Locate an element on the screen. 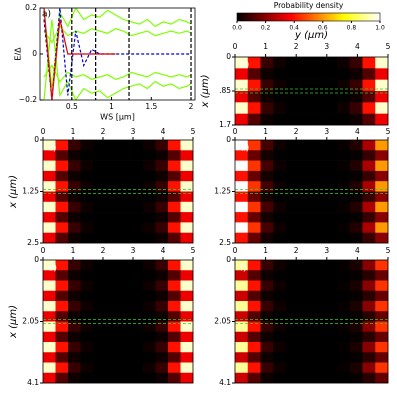 The height and width of the screenshot is (395, 397). series-line is located at coordinates (117, 48).